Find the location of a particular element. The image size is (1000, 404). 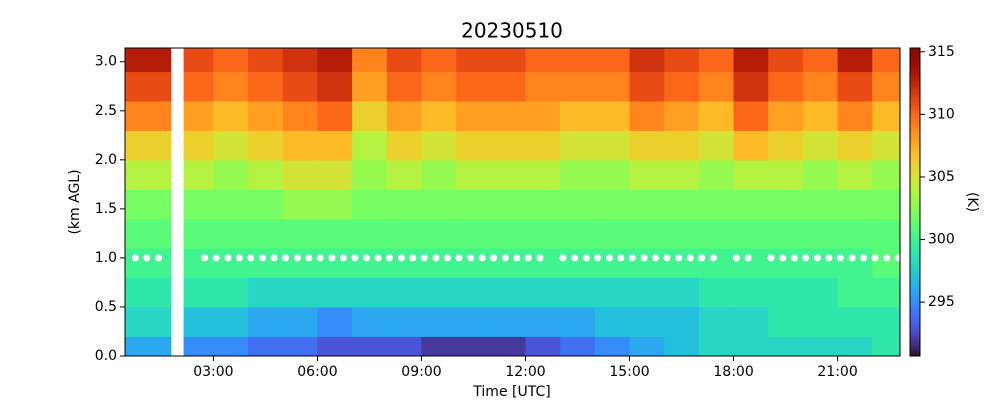

x-tick-label: 06:00 is located at coordinates (317, 372).